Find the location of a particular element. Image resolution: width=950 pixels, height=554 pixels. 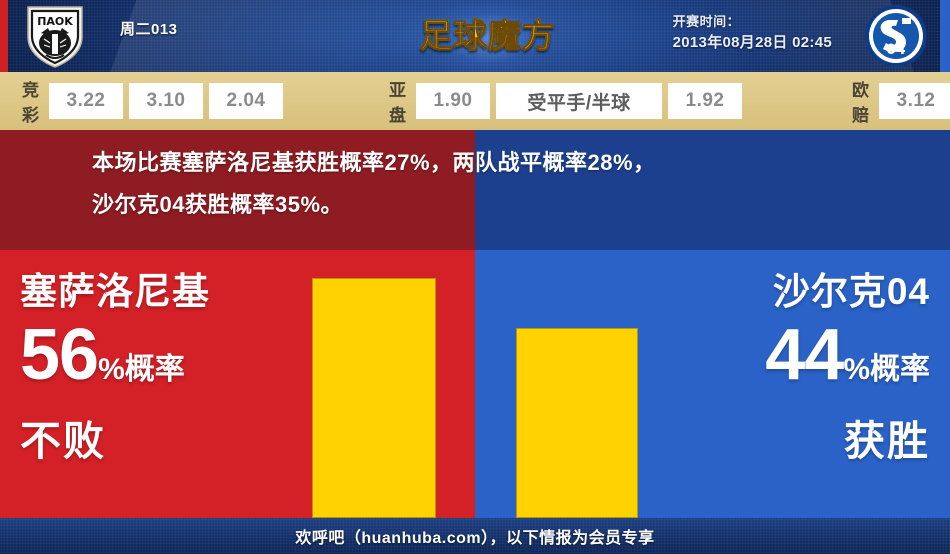

odds-value-jingcai-away: 2.04 is located at coordinates (246, 101).